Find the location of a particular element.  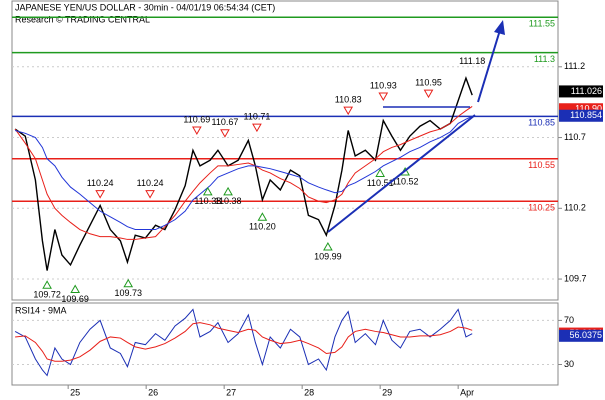

level-label: 110.55 is located at coordinates (541, 165).